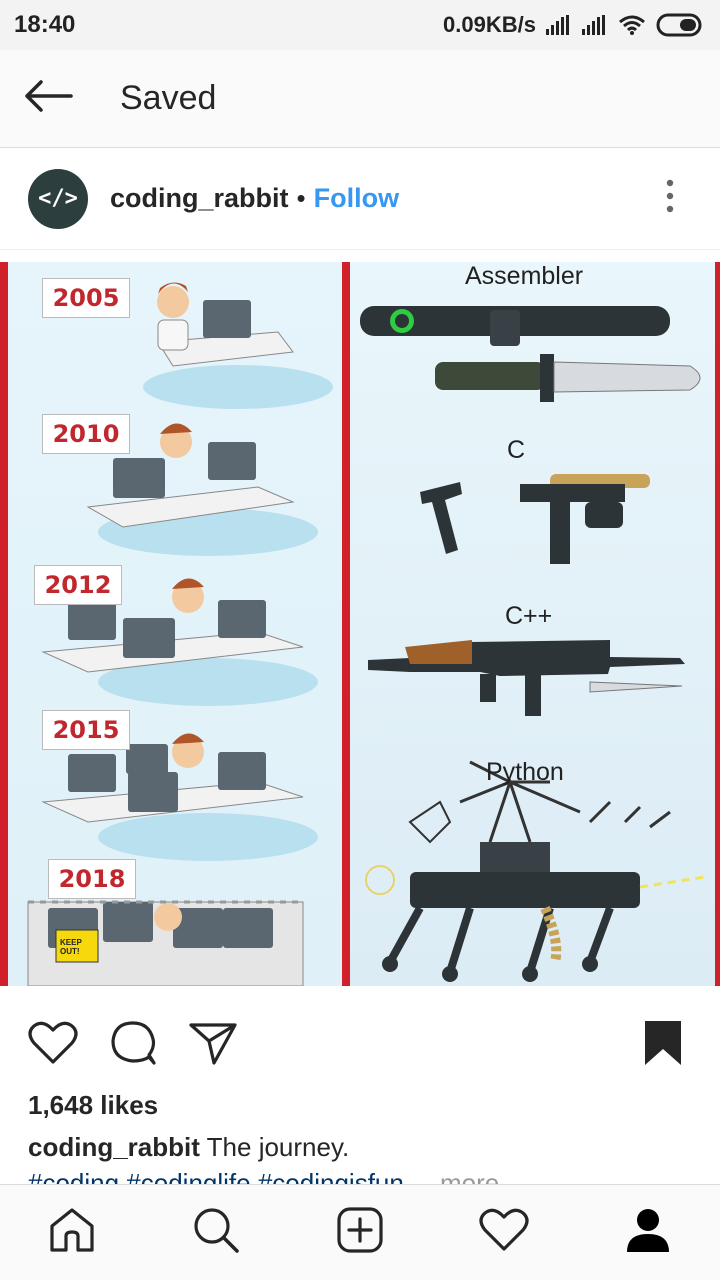  I want to click on post-username: coding_rabbit, so click(199, 198).